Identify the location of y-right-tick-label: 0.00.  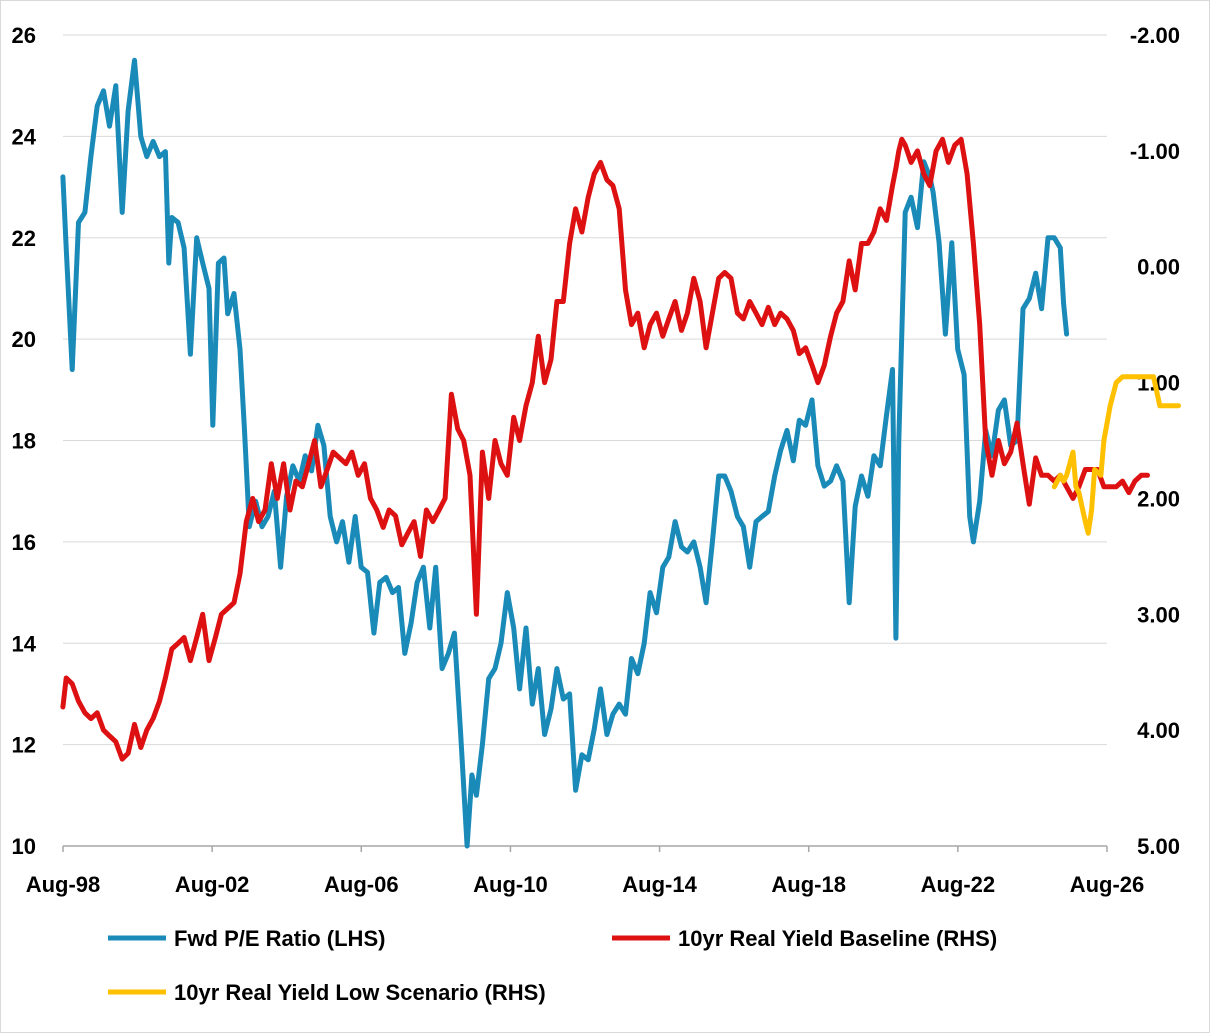
(1158, 267).